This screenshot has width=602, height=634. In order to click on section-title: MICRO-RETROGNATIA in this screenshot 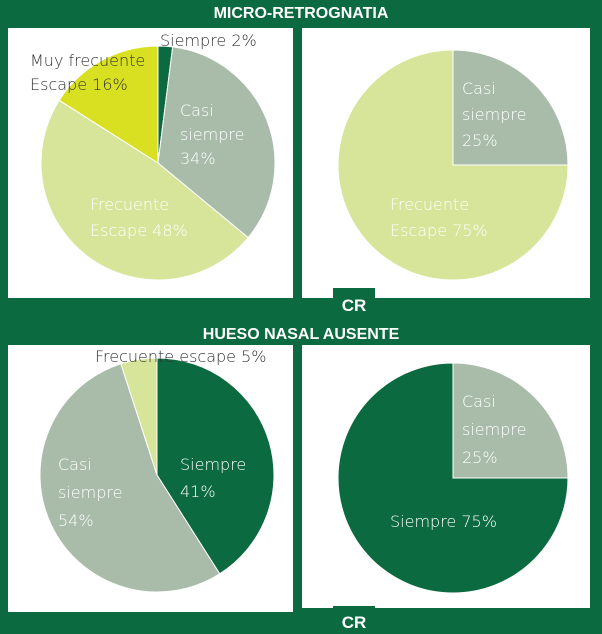, I will do `click(301, 13)`.